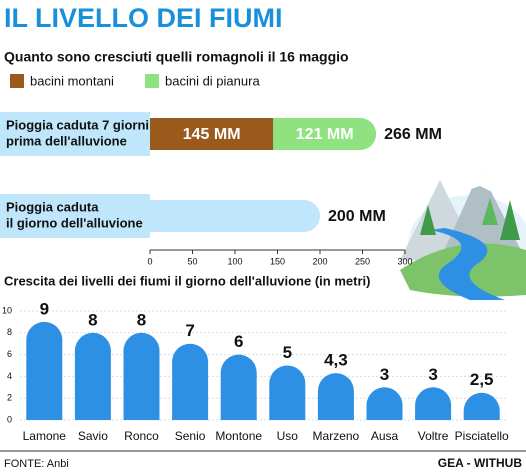 The width and height of the screenshot is (526, 473). Describe the element at coordinates (190, 436) in the screenshot. I see `x-tick-label: Senio` at that location.